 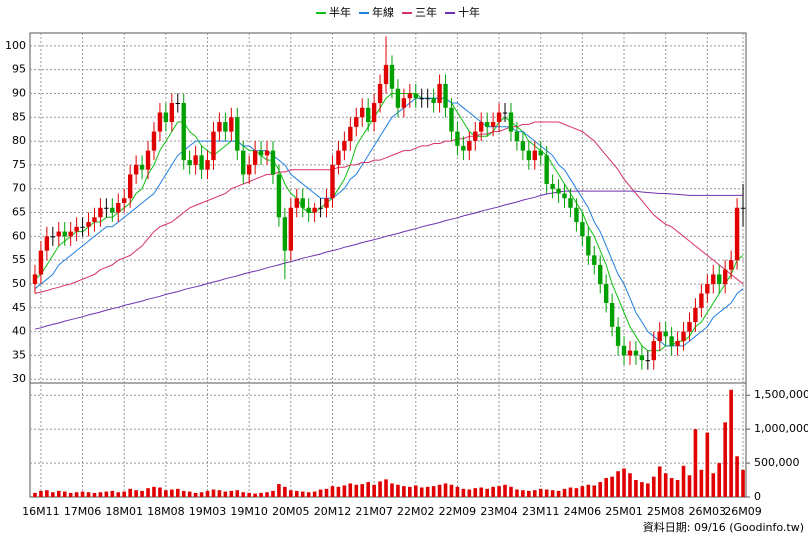 What do you see at coordinates (249, 511) in the screenshot?
I see `x-tick-label: 19M10` at bounding box center [249, 511].